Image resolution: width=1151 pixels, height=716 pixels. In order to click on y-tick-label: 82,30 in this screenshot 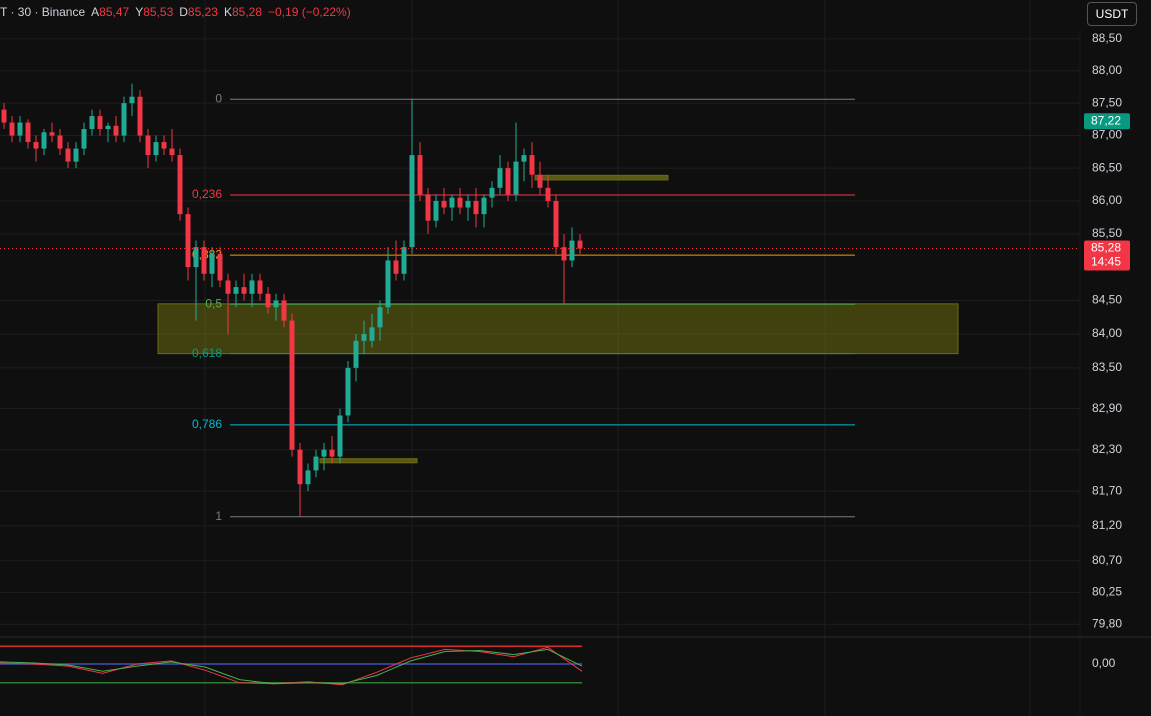, I will do `click(1107, 449)`.